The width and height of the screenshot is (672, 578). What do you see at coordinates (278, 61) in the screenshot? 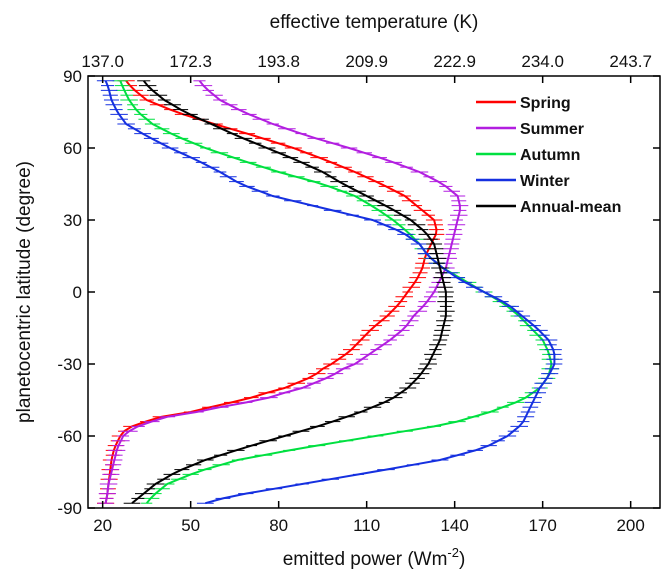
I see `x2-tick-label: 193.8` at bounding box center [278, 61].